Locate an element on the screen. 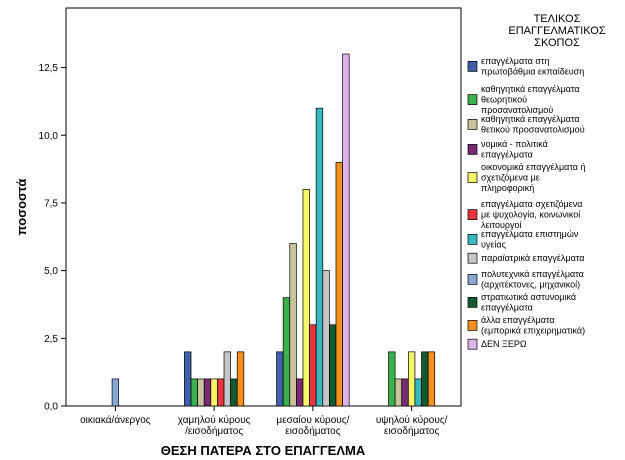  x-tick-label: μεσαίου κύρους/εισοδήματος is located at coordinates (312, 425).